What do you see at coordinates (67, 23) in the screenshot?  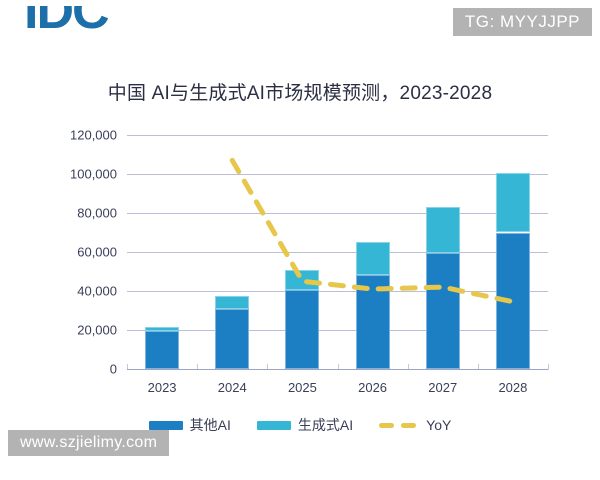 I see `idc-logo-text: IDC` at bounding box center [67, 23].